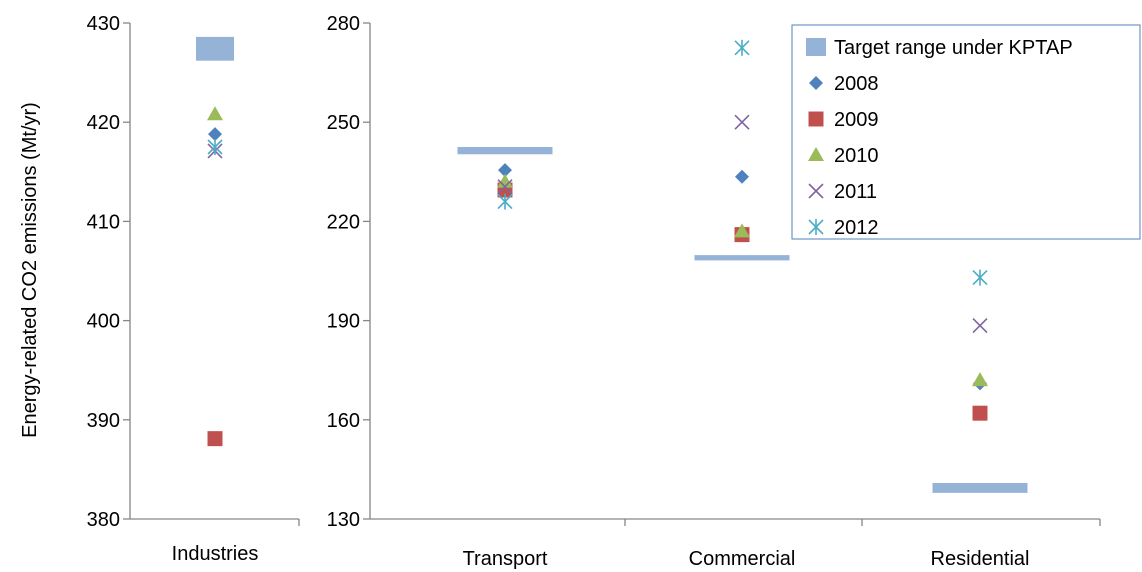 The height and width of the screenshot is (572, 1142). What do you see at coordinates (816, 83) in the screenshot?
I see `legend-marker-y2008` at bounding box center [816, 83].